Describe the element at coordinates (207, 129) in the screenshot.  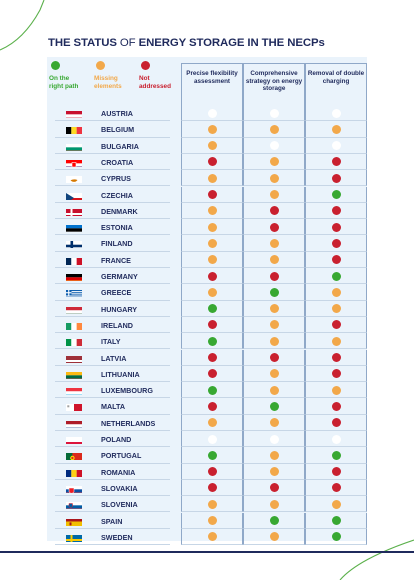
I see `table-row: BELGIUM` at that location.